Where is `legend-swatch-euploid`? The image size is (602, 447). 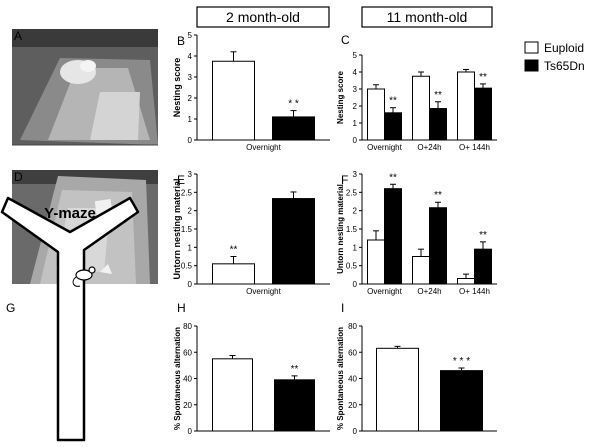
legend-swatch-euploid is located at coordinates (531, 47).